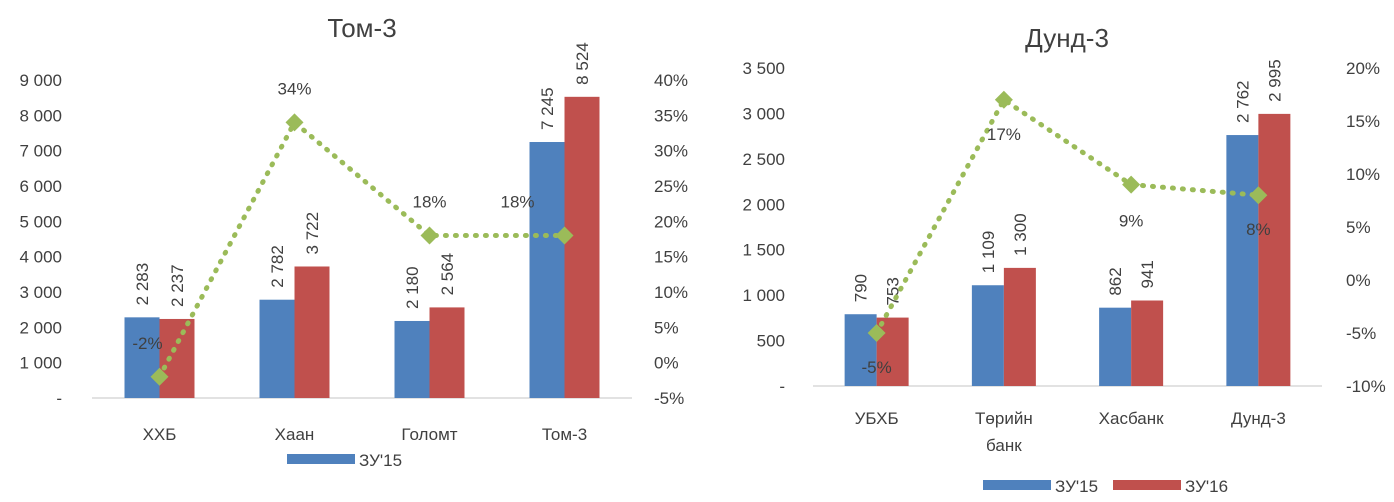 Image resolution: width=1394 pixels, height=502 pixels. What do you see at coordinates (564, 434) in the screenshot?
I see `category-label: Том-3` at bounding box center [564, 434].